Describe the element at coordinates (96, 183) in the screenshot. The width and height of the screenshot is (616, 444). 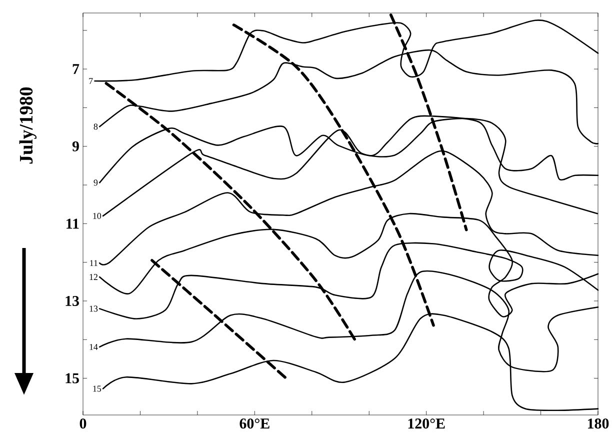
I see `series-label: 9` at that location.